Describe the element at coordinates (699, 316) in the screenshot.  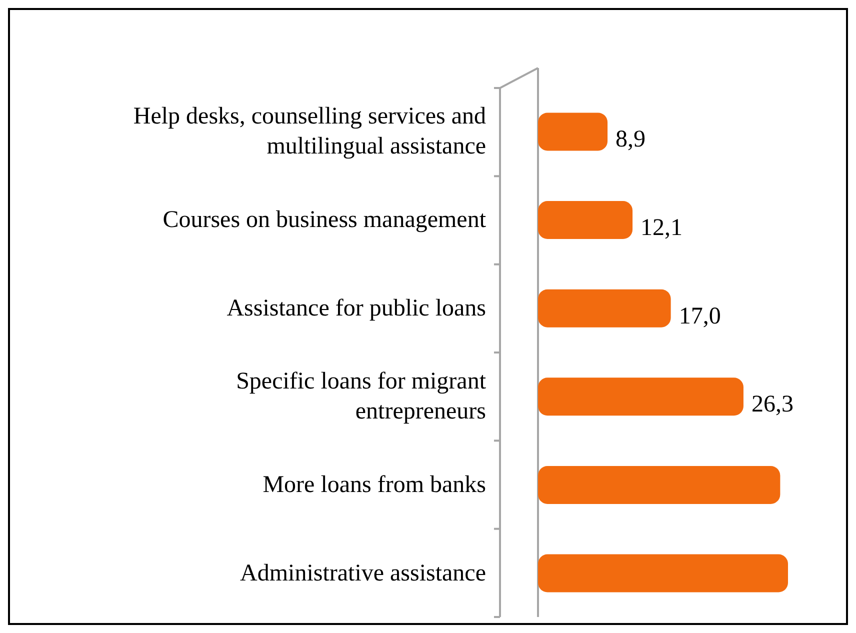
I see `data-label: 17,0` at that location.